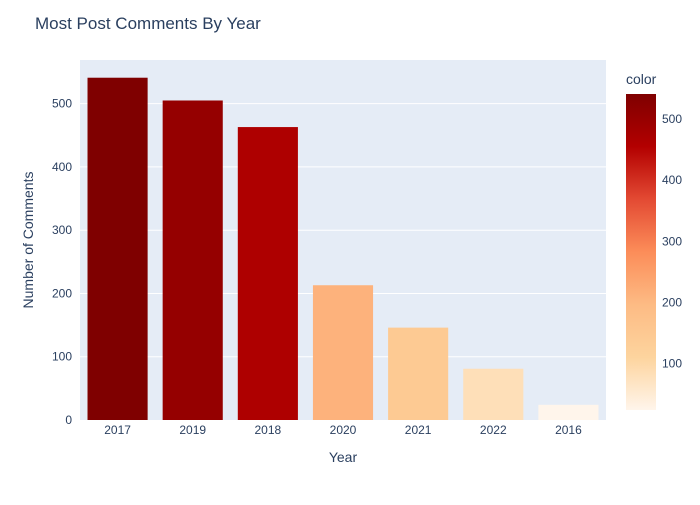  What do you see at coordinates (117, 249) in the screenshot?
I see `bar-2017` at bounding box center [117, 249].